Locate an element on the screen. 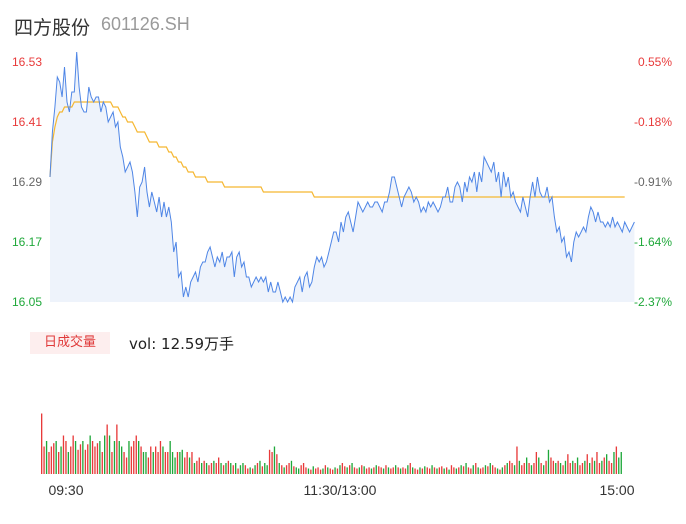  volume-summary: vol: 12.59万手 is located at coordinates (181, 344).